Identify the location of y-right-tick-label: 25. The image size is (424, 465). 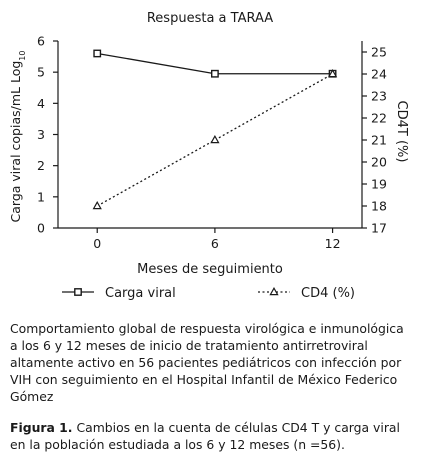
(379, 52).